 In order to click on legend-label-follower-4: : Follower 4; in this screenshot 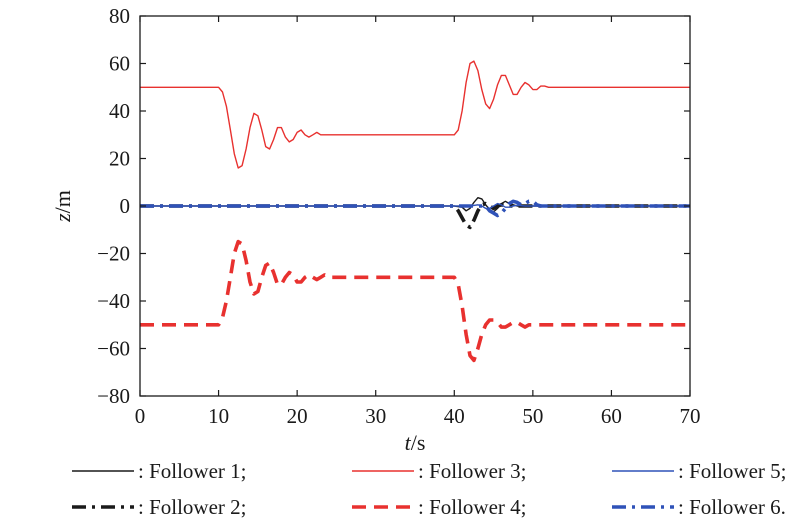, I will do `click(472, 507)`.